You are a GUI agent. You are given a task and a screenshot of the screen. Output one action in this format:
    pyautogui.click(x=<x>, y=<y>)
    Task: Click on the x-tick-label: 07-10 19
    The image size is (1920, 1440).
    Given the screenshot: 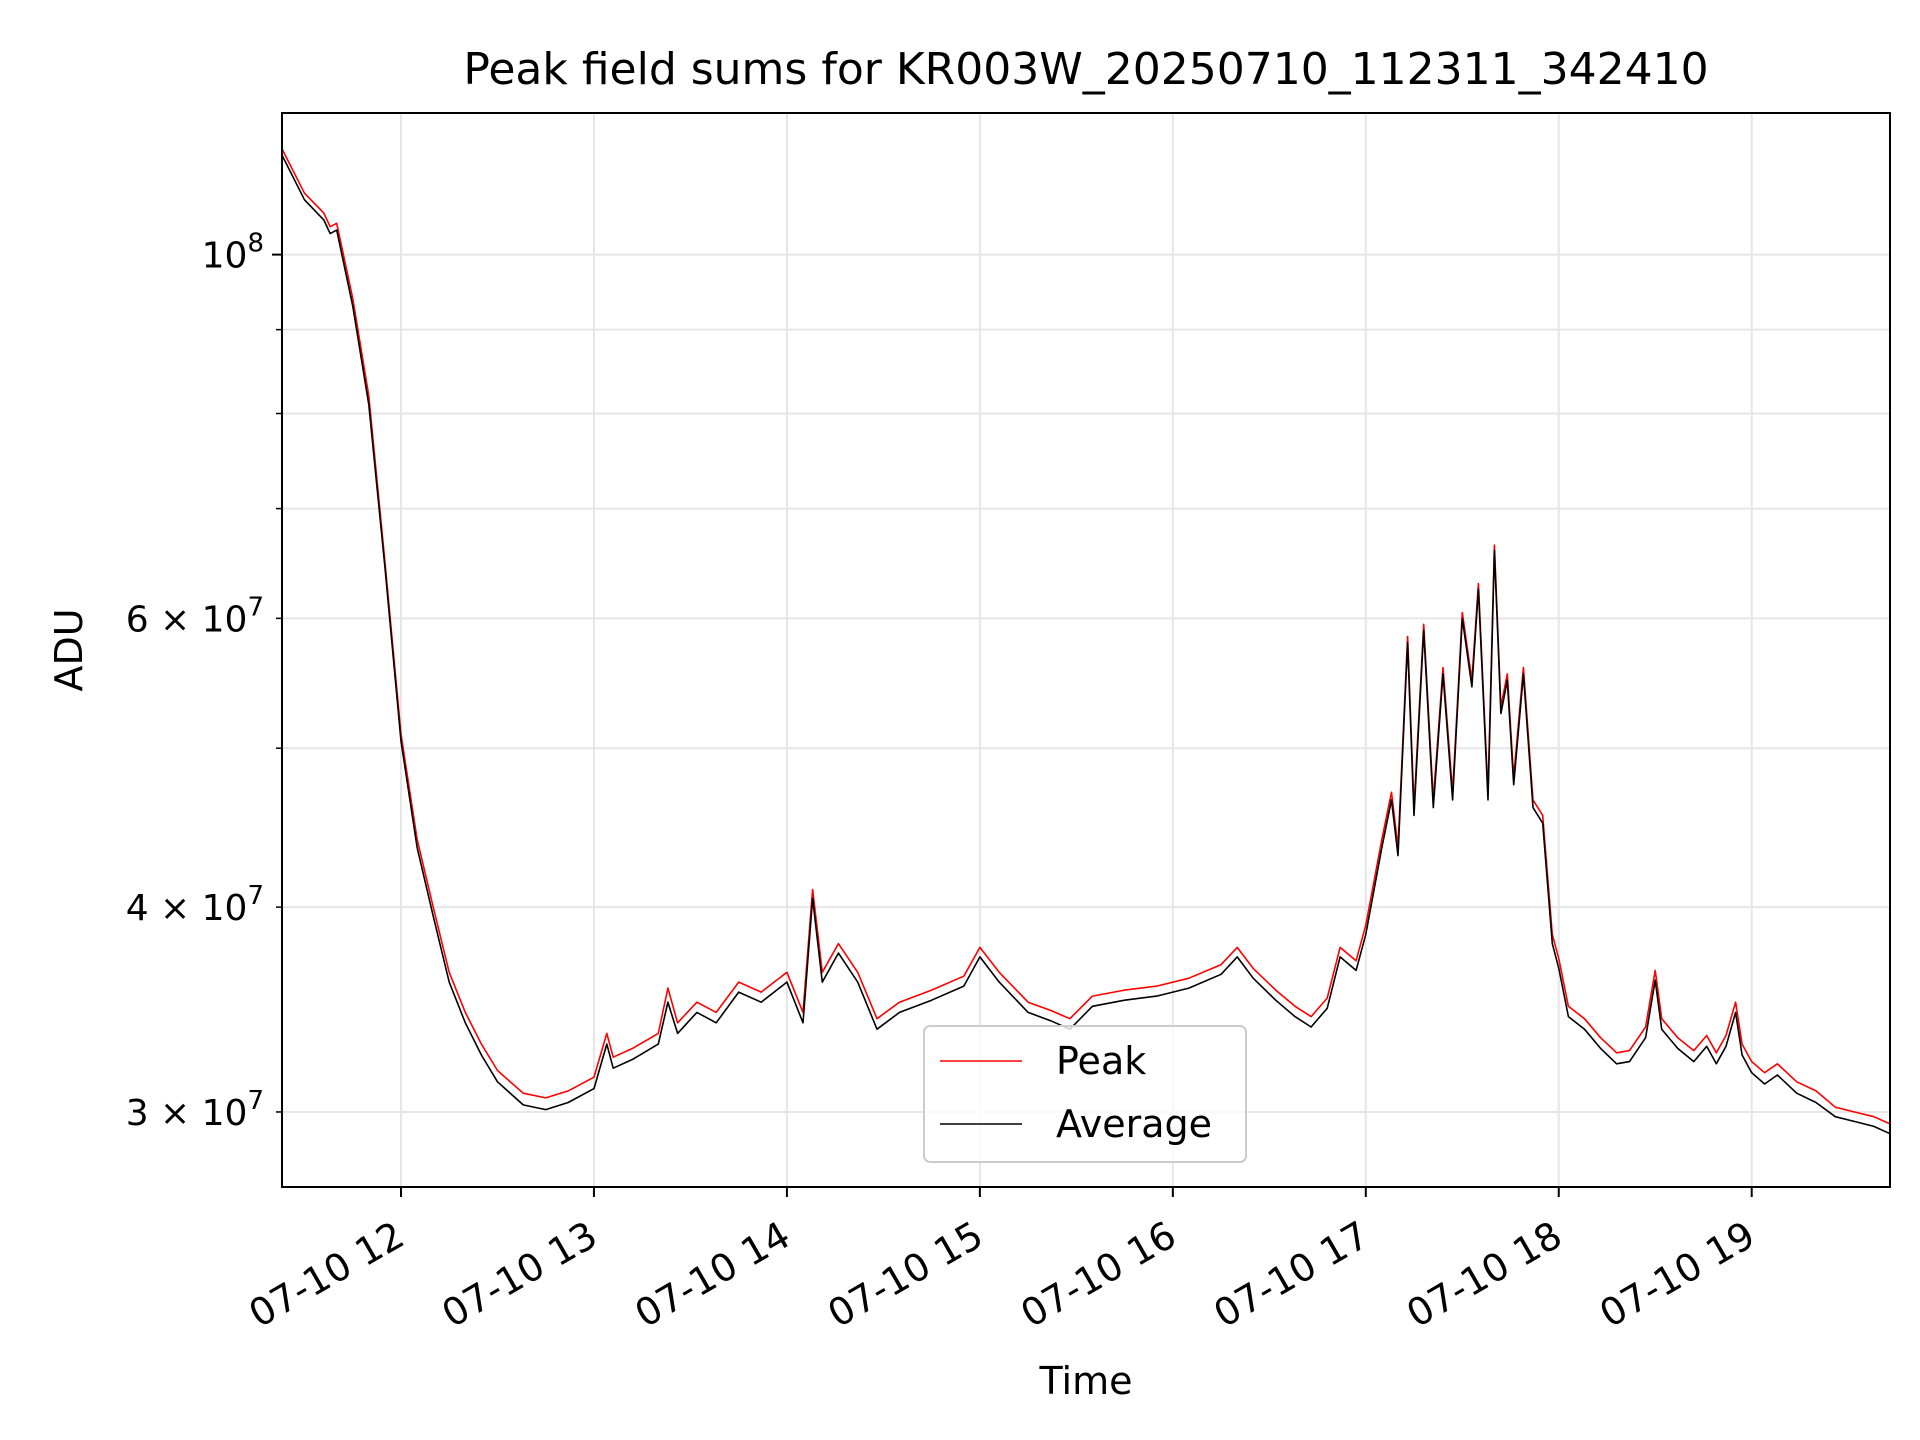 What is the action you would take?
    pyautogui.click(x=1677, y=1275)
    